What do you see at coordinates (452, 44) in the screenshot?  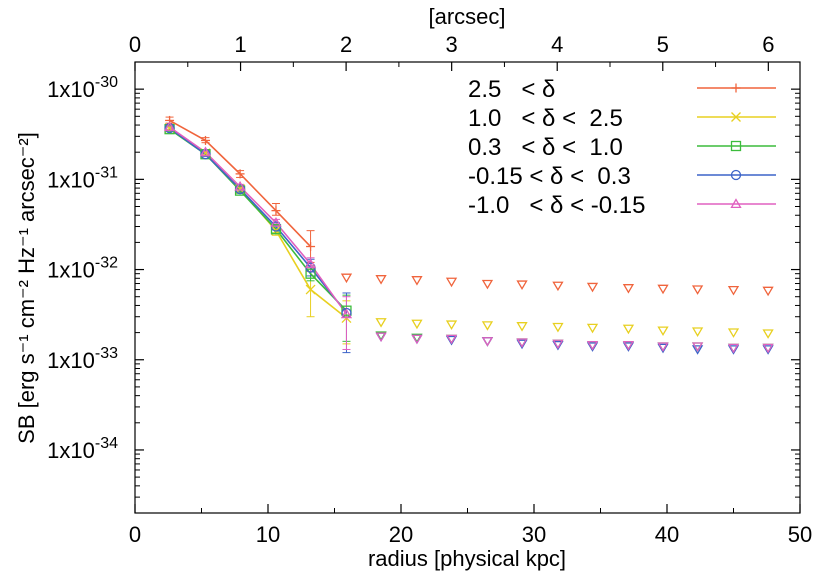 I see `x2-tick-label: 3` at bounding box center [452, 44].